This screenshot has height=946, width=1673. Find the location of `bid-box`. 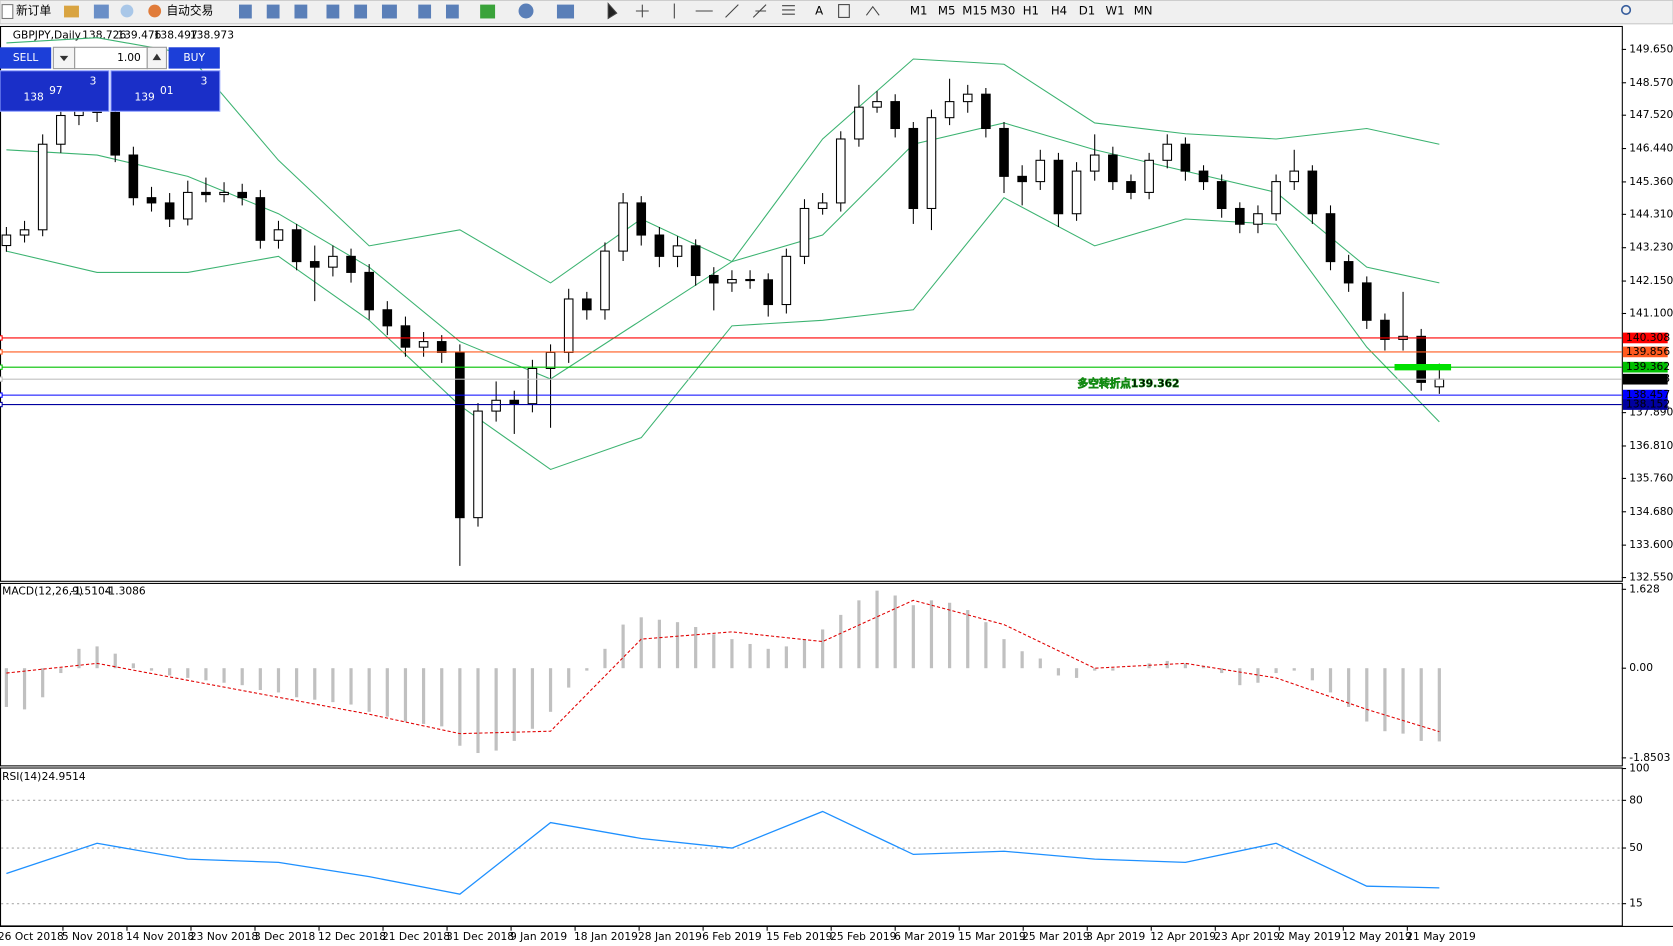

bid-box is located at coordinates (55, 91).